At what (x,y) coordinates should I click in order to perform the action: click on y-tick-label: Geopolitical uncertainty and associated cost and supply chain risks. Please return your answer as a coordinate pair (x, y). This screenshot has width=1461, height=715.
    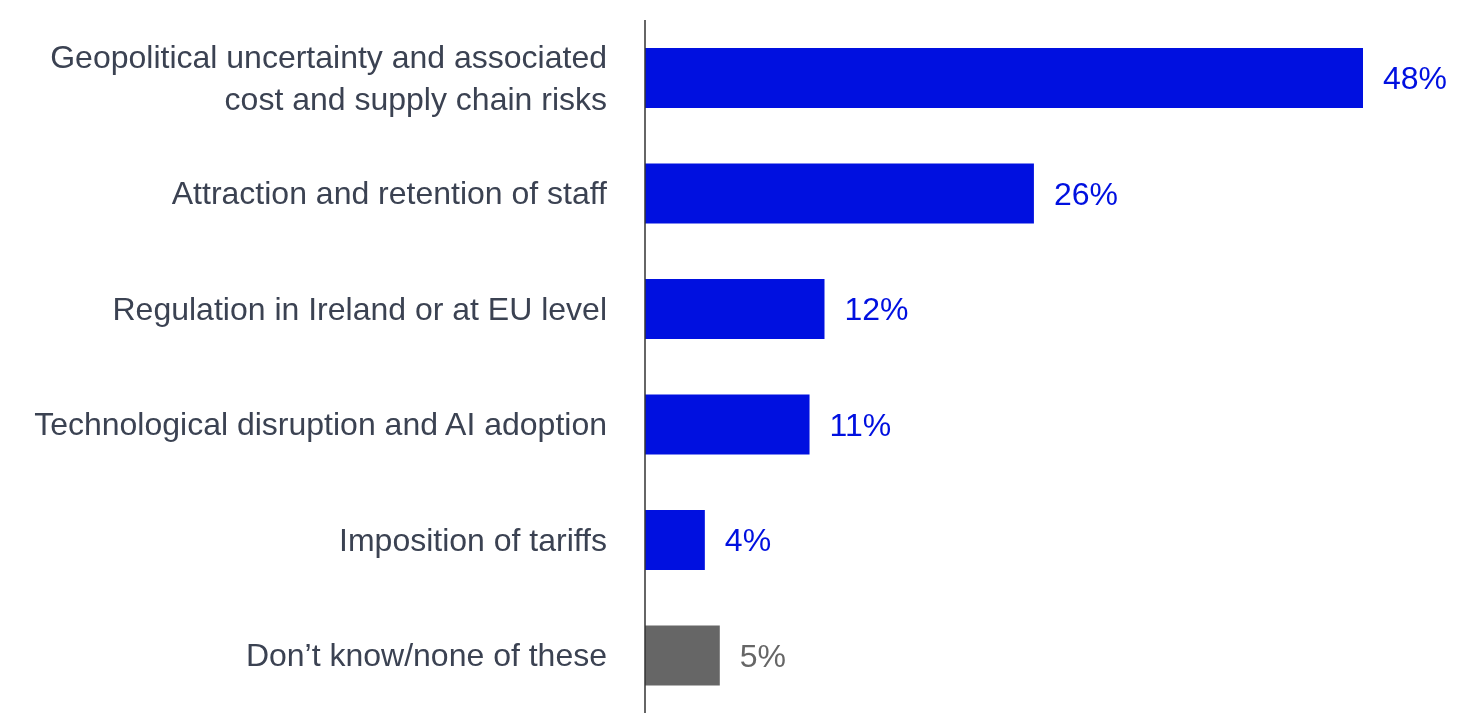
    Looking at the image, I should click on (328, 77).